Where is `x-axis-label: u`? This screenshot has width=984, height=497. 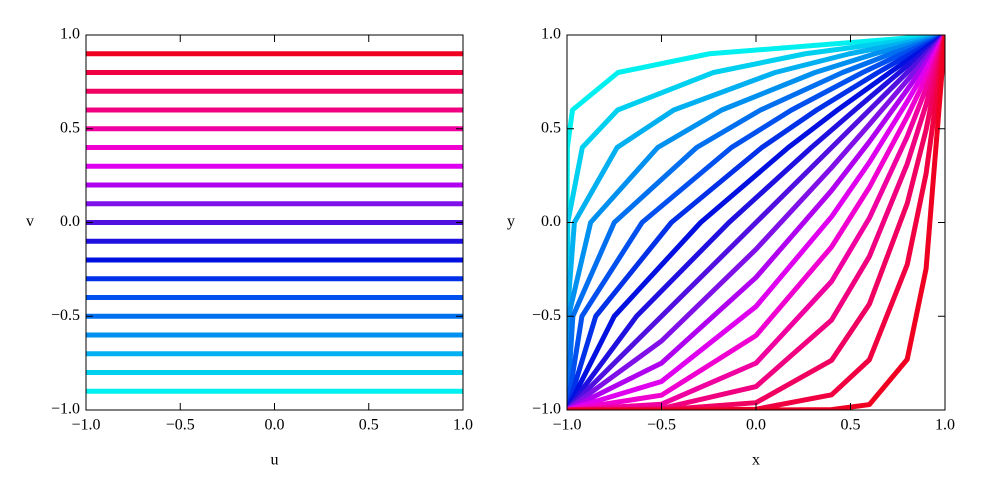 x-axis-label: u is located at coordinates (275, 460).